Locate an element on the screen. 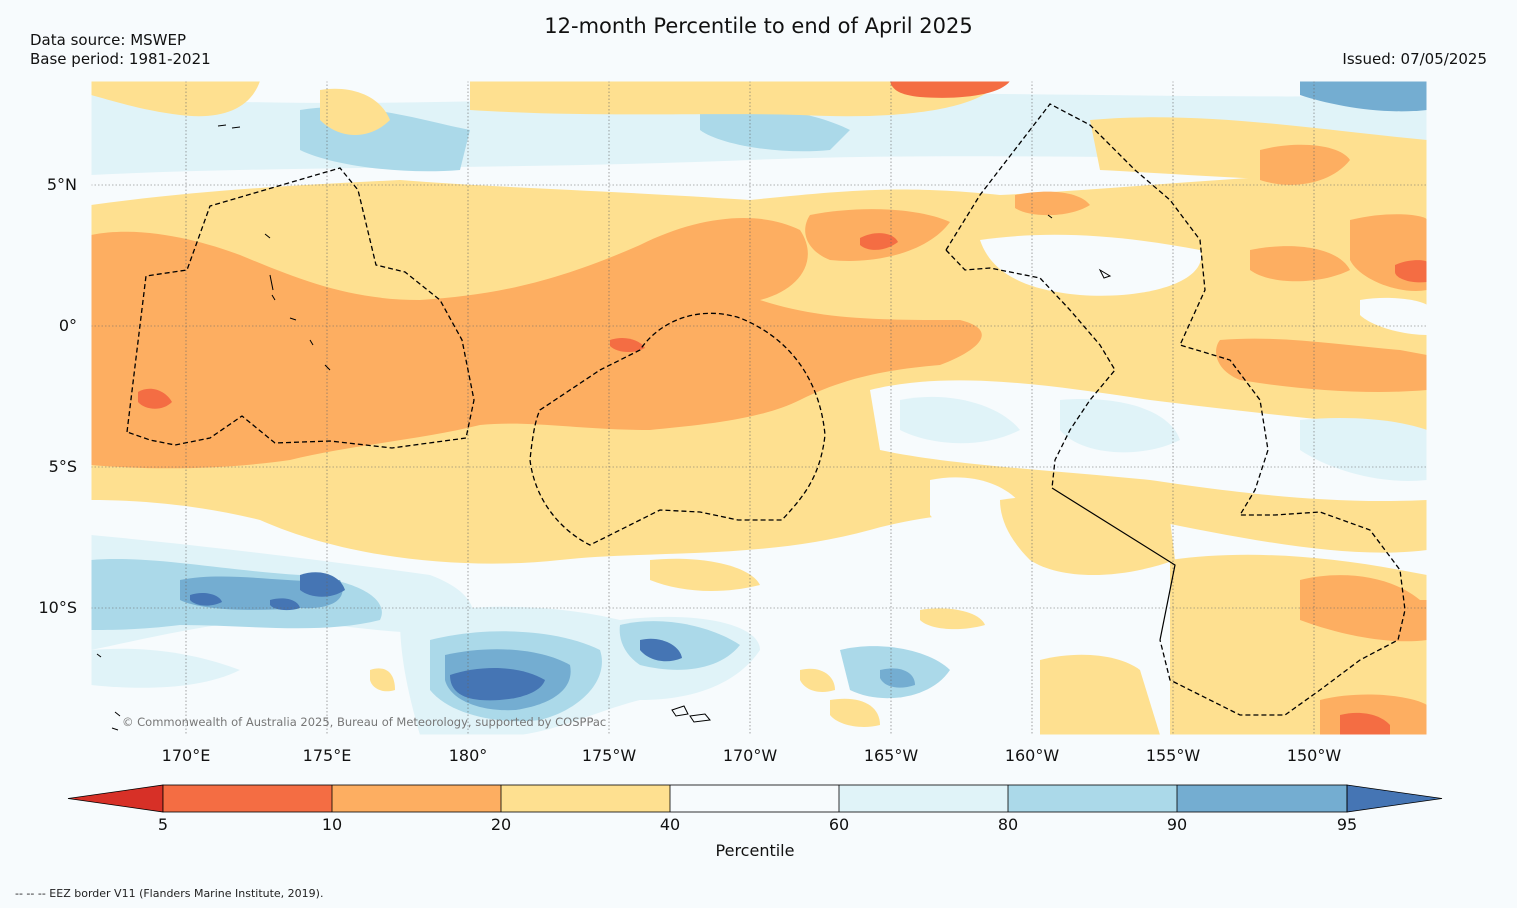 This screenshot has height=908, width=1517. lon-label-170e: 170°E is located at coordinates (186, 755).